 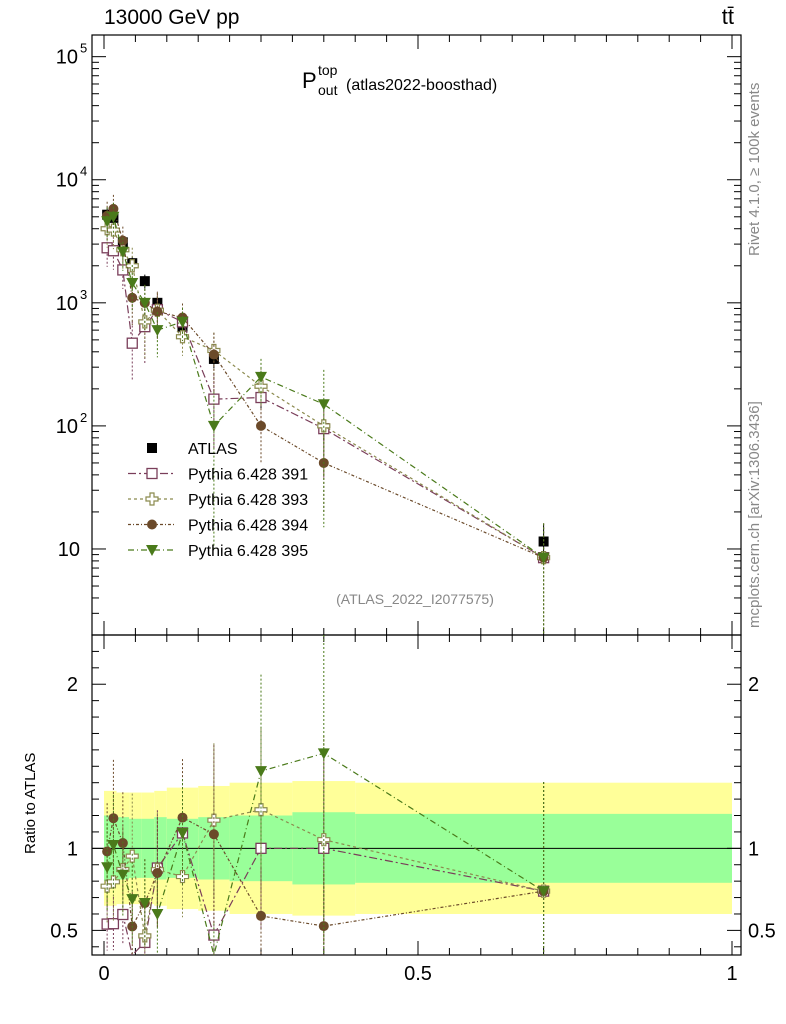 I want to click on chart-title-base: P, so click(x=309, y=80).